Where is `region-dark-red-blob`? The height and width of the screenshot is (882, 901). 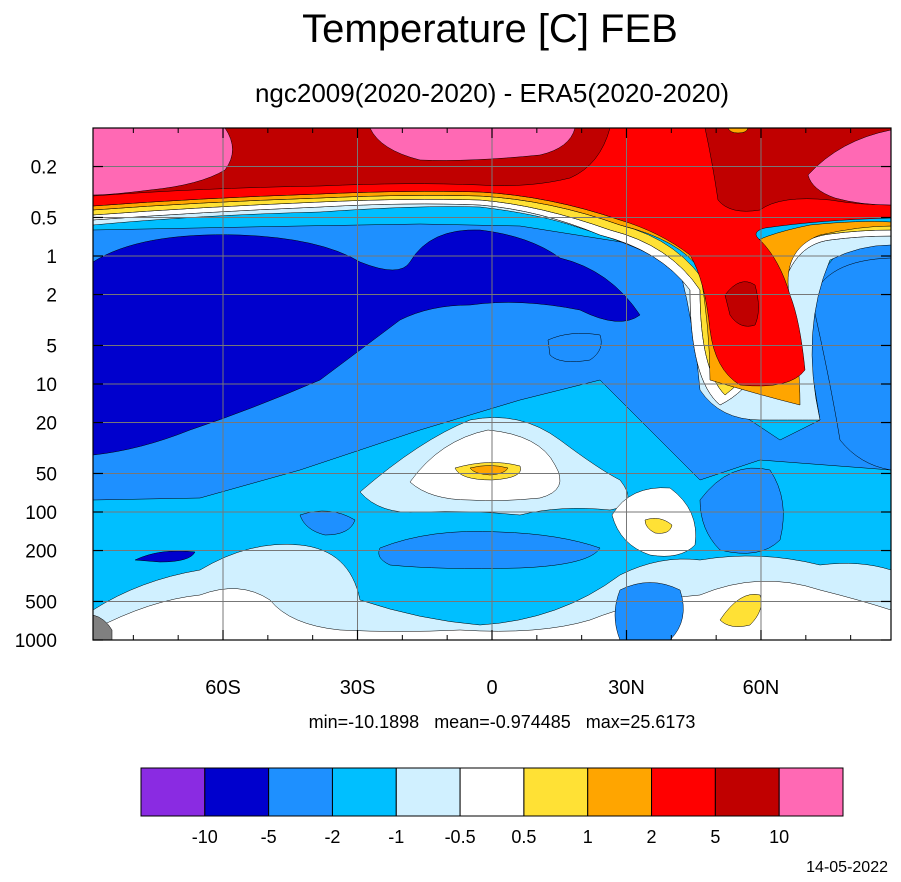
region-dark-red-blob is located at coordinates (741, 304).